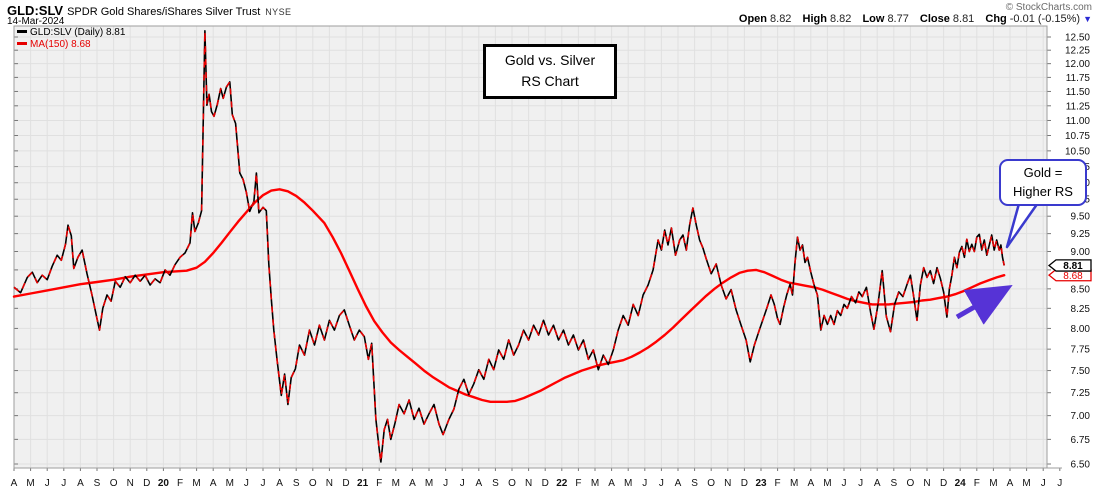 The height and width of the screenshot is (498, 1100). Describe the element at coordinates (22, 43) in the screenshot. I see `ma-line-swatch-icon` at that location.